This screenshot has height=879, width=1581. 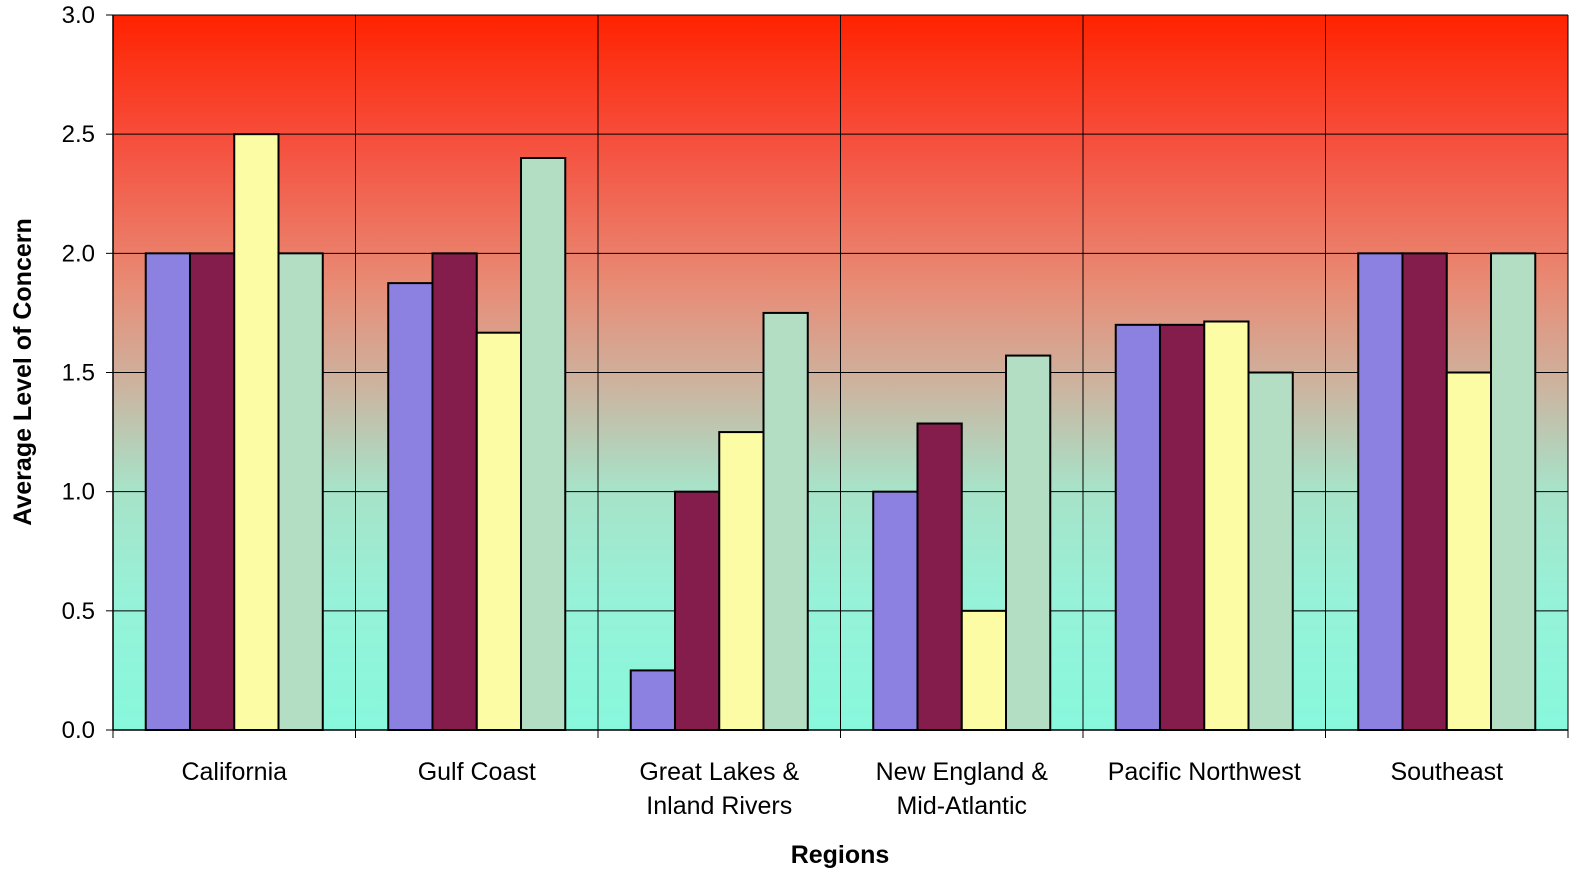 What do you see at coordinates (961, 806) in the screenshot?
I see `x-tick-label: Mid-Atlantic` at bounding box center [961, 806].